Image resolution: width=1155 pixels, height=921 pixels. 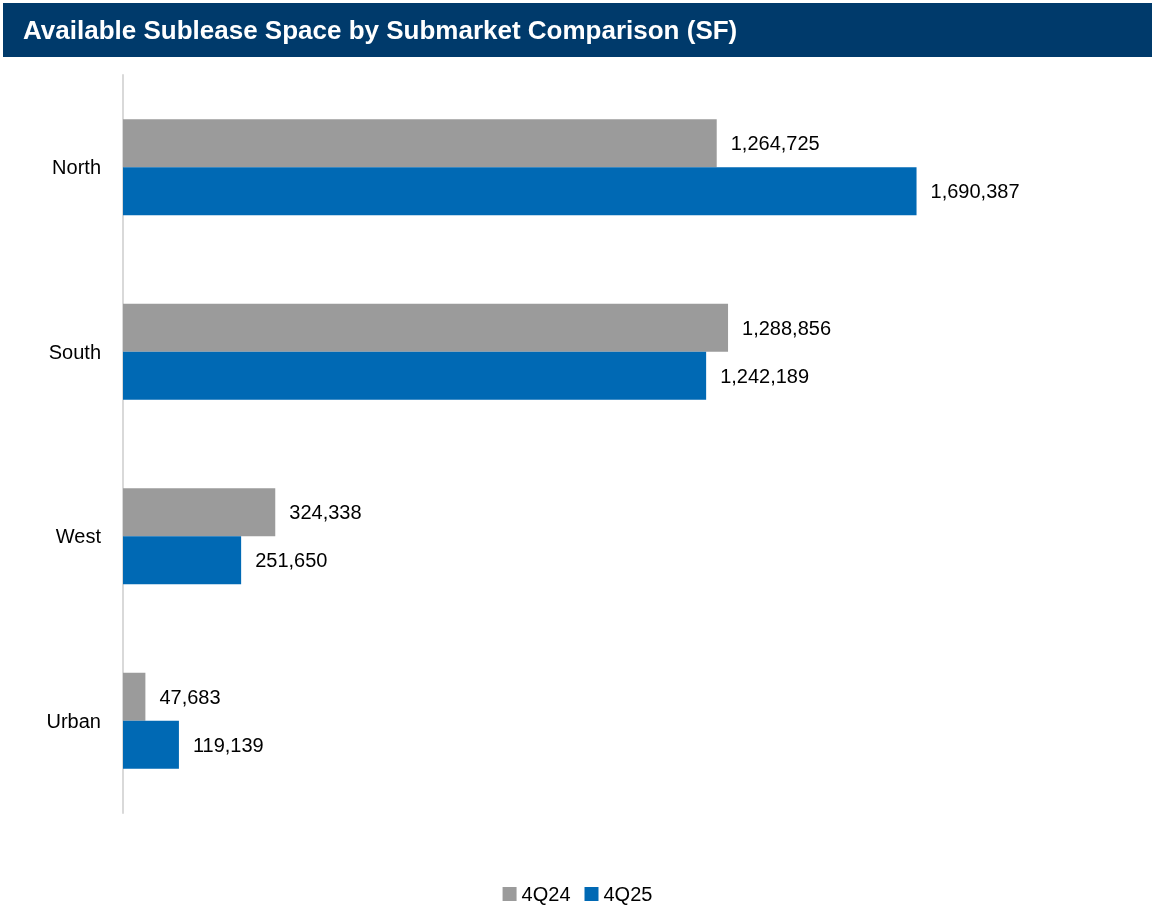 I want to click on data-label: 251,650, so click(x=291, y=560).